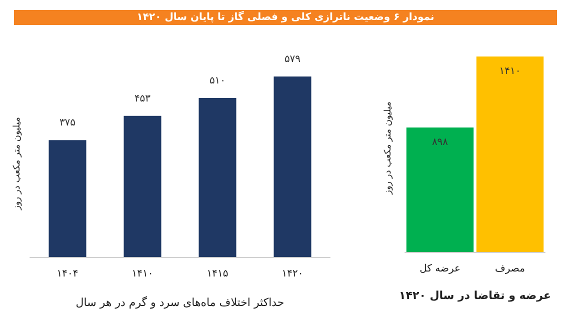 Image resolution: width=574 pixels, height=315 pixels. What do you see at coordinates (67, 123) in the screenshot?
I see `data-label: ۳۷۵` at bounding box center [67, 123].